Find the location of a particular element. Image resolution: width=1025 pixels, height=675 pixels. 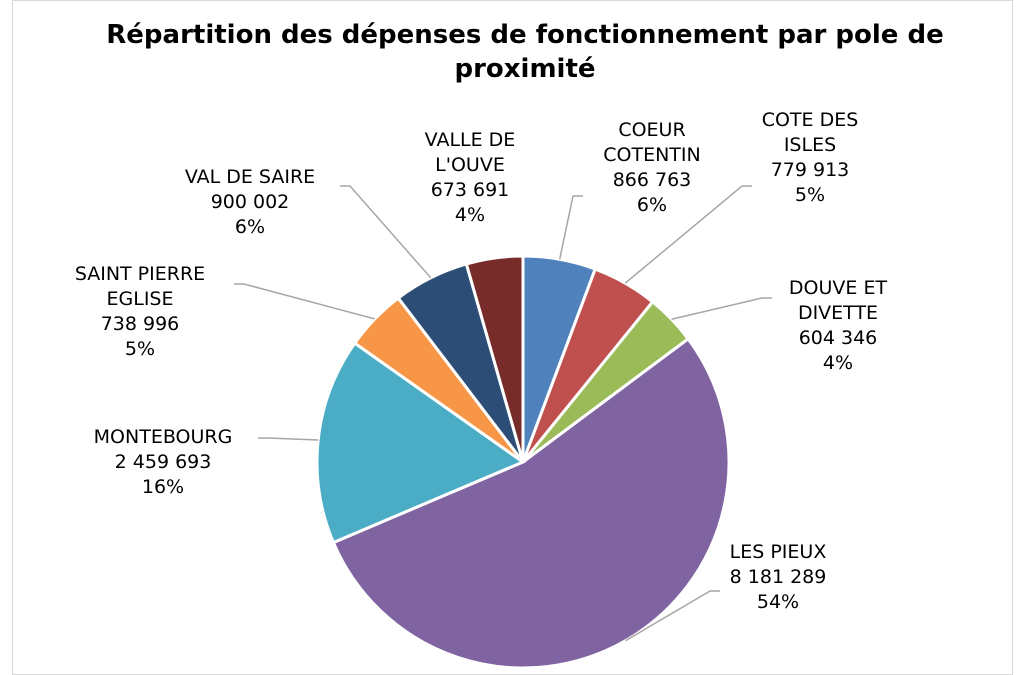

data-label: MONTEBOURG 2 459 693 16% is located at coordinates (163, 462).